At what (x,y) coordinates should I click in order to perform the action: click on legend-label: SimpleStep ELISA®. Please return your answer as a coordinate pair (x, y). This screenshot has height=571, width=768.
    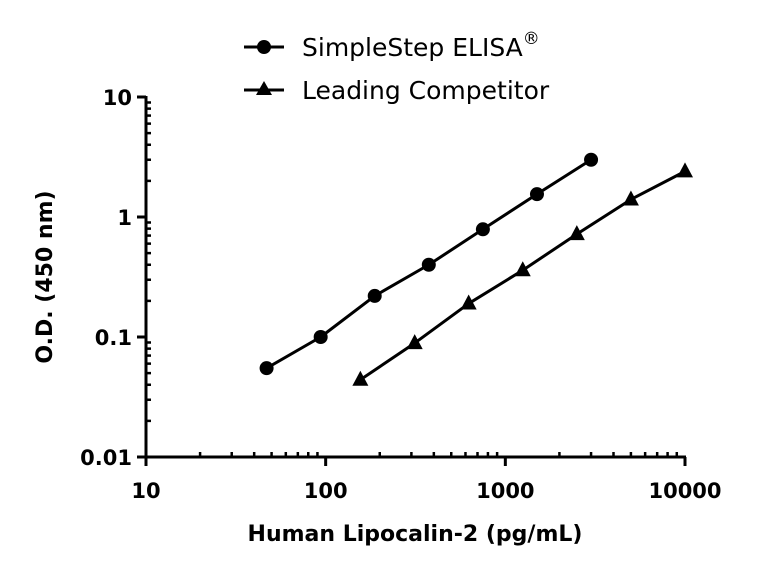
    Looking at the image, I should click on (421, 45).